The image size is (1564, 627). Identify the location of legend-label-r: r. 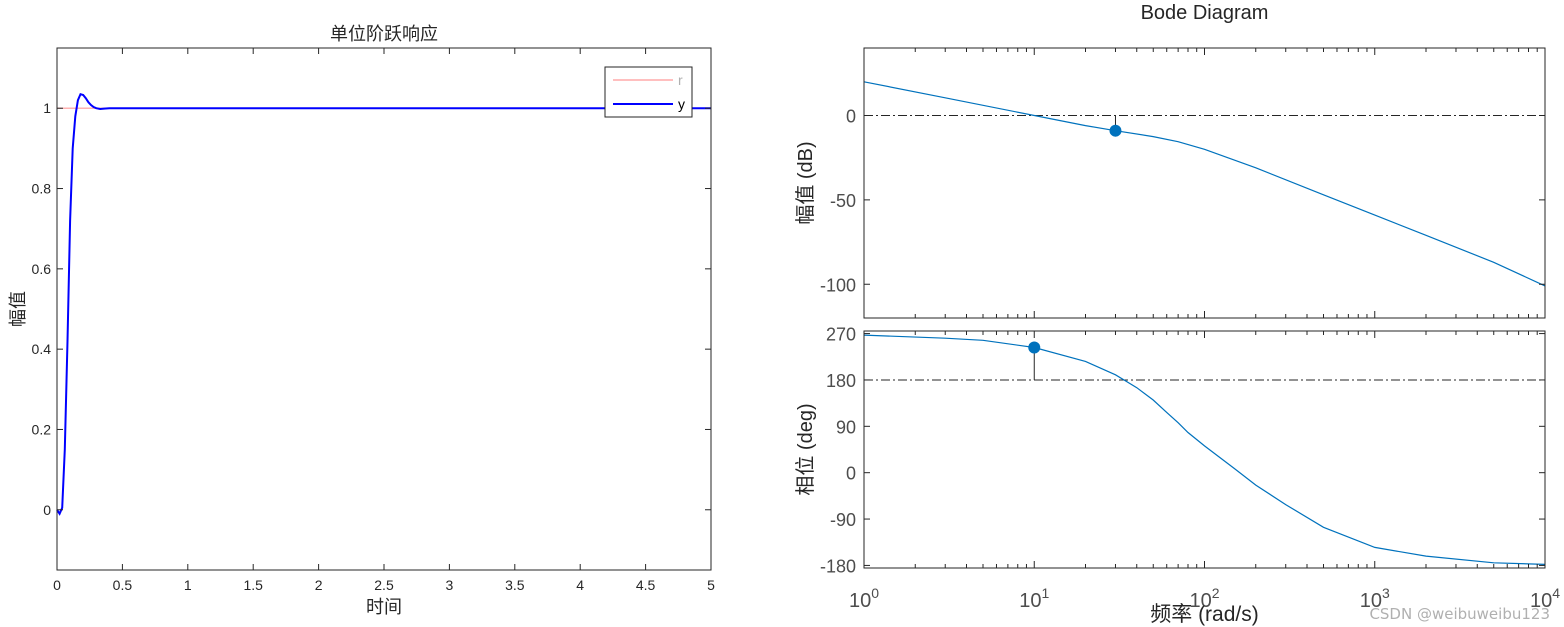
(680, 80).